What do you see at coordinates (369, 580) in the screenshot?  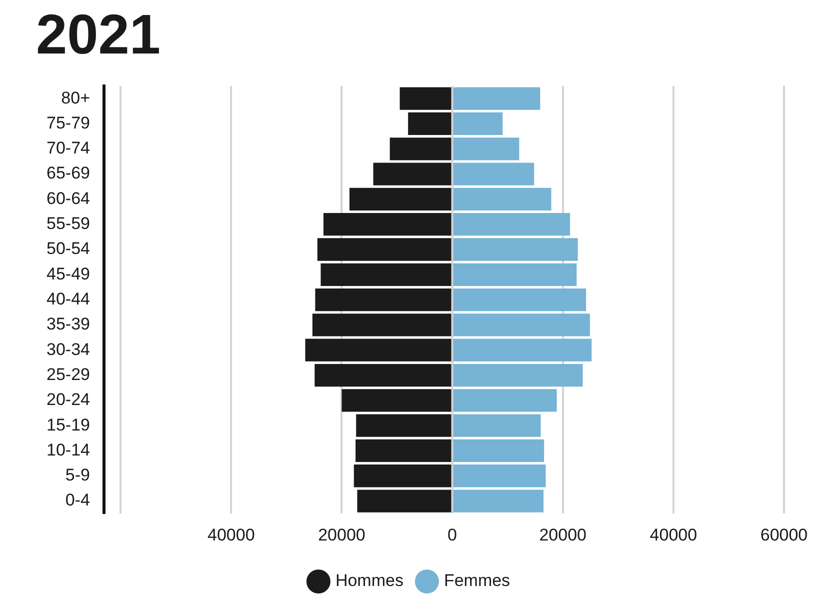 I see `legend-label: Hommes` at bounding box center [369, 580].